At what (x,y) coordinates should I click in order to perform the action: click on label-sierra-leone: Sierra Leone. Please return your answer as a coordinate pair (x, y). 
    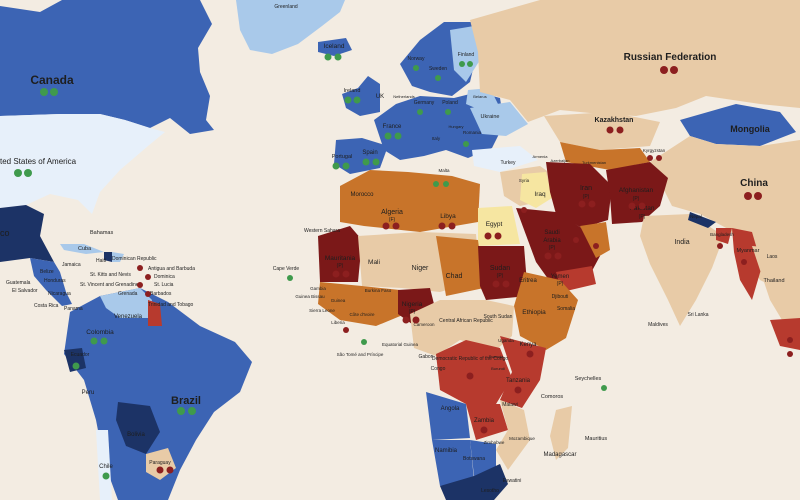
    Looking at the image, I should click on (322, 310).